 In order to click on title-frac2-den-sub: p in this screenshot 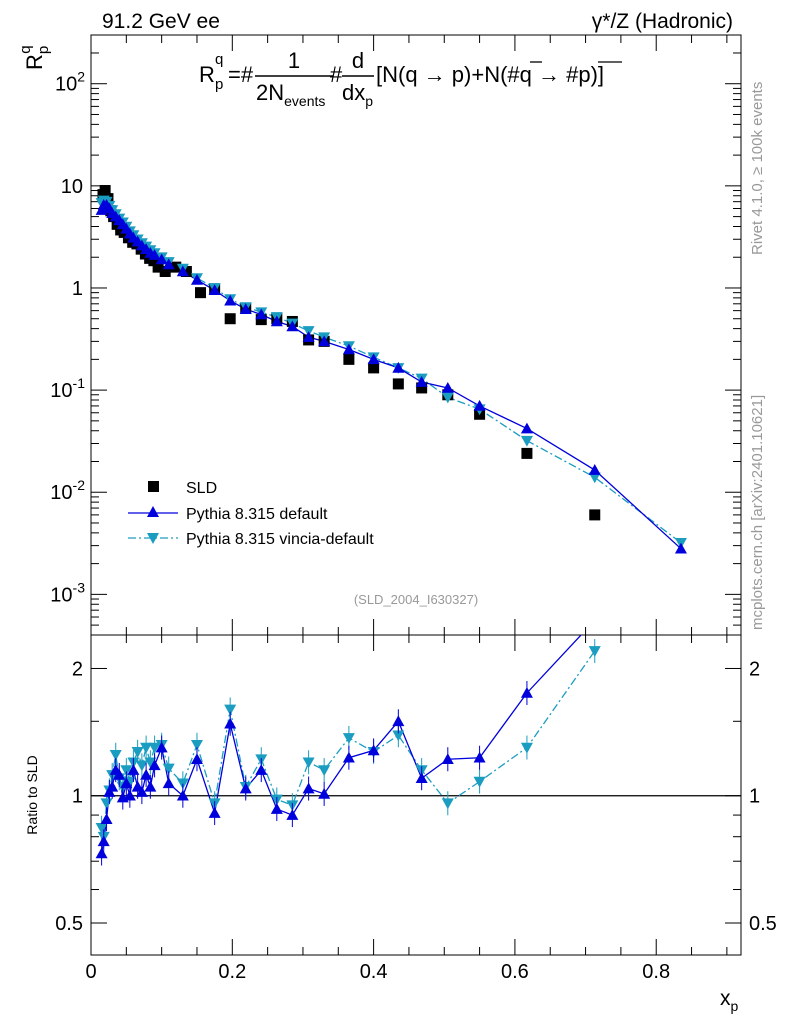, I will do `click(369, 101)`.